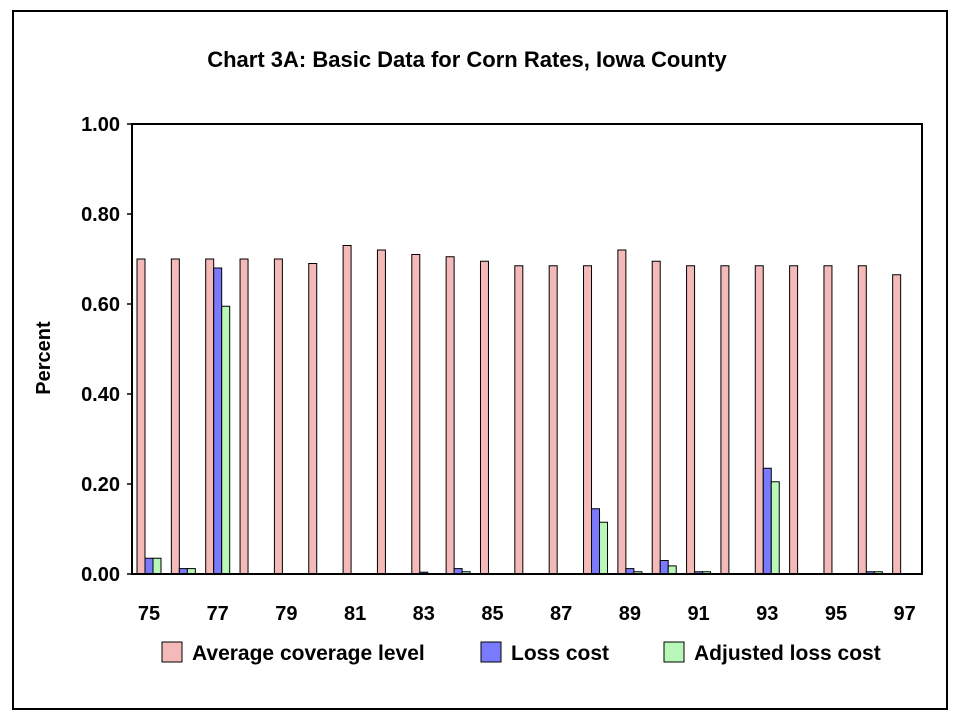 The height and width of the screenshot is (720, 960). What do you see at coordinates (836, 614) in the screenshot?
I see `x-tick-label: 95` at bounding box center [836, 614].